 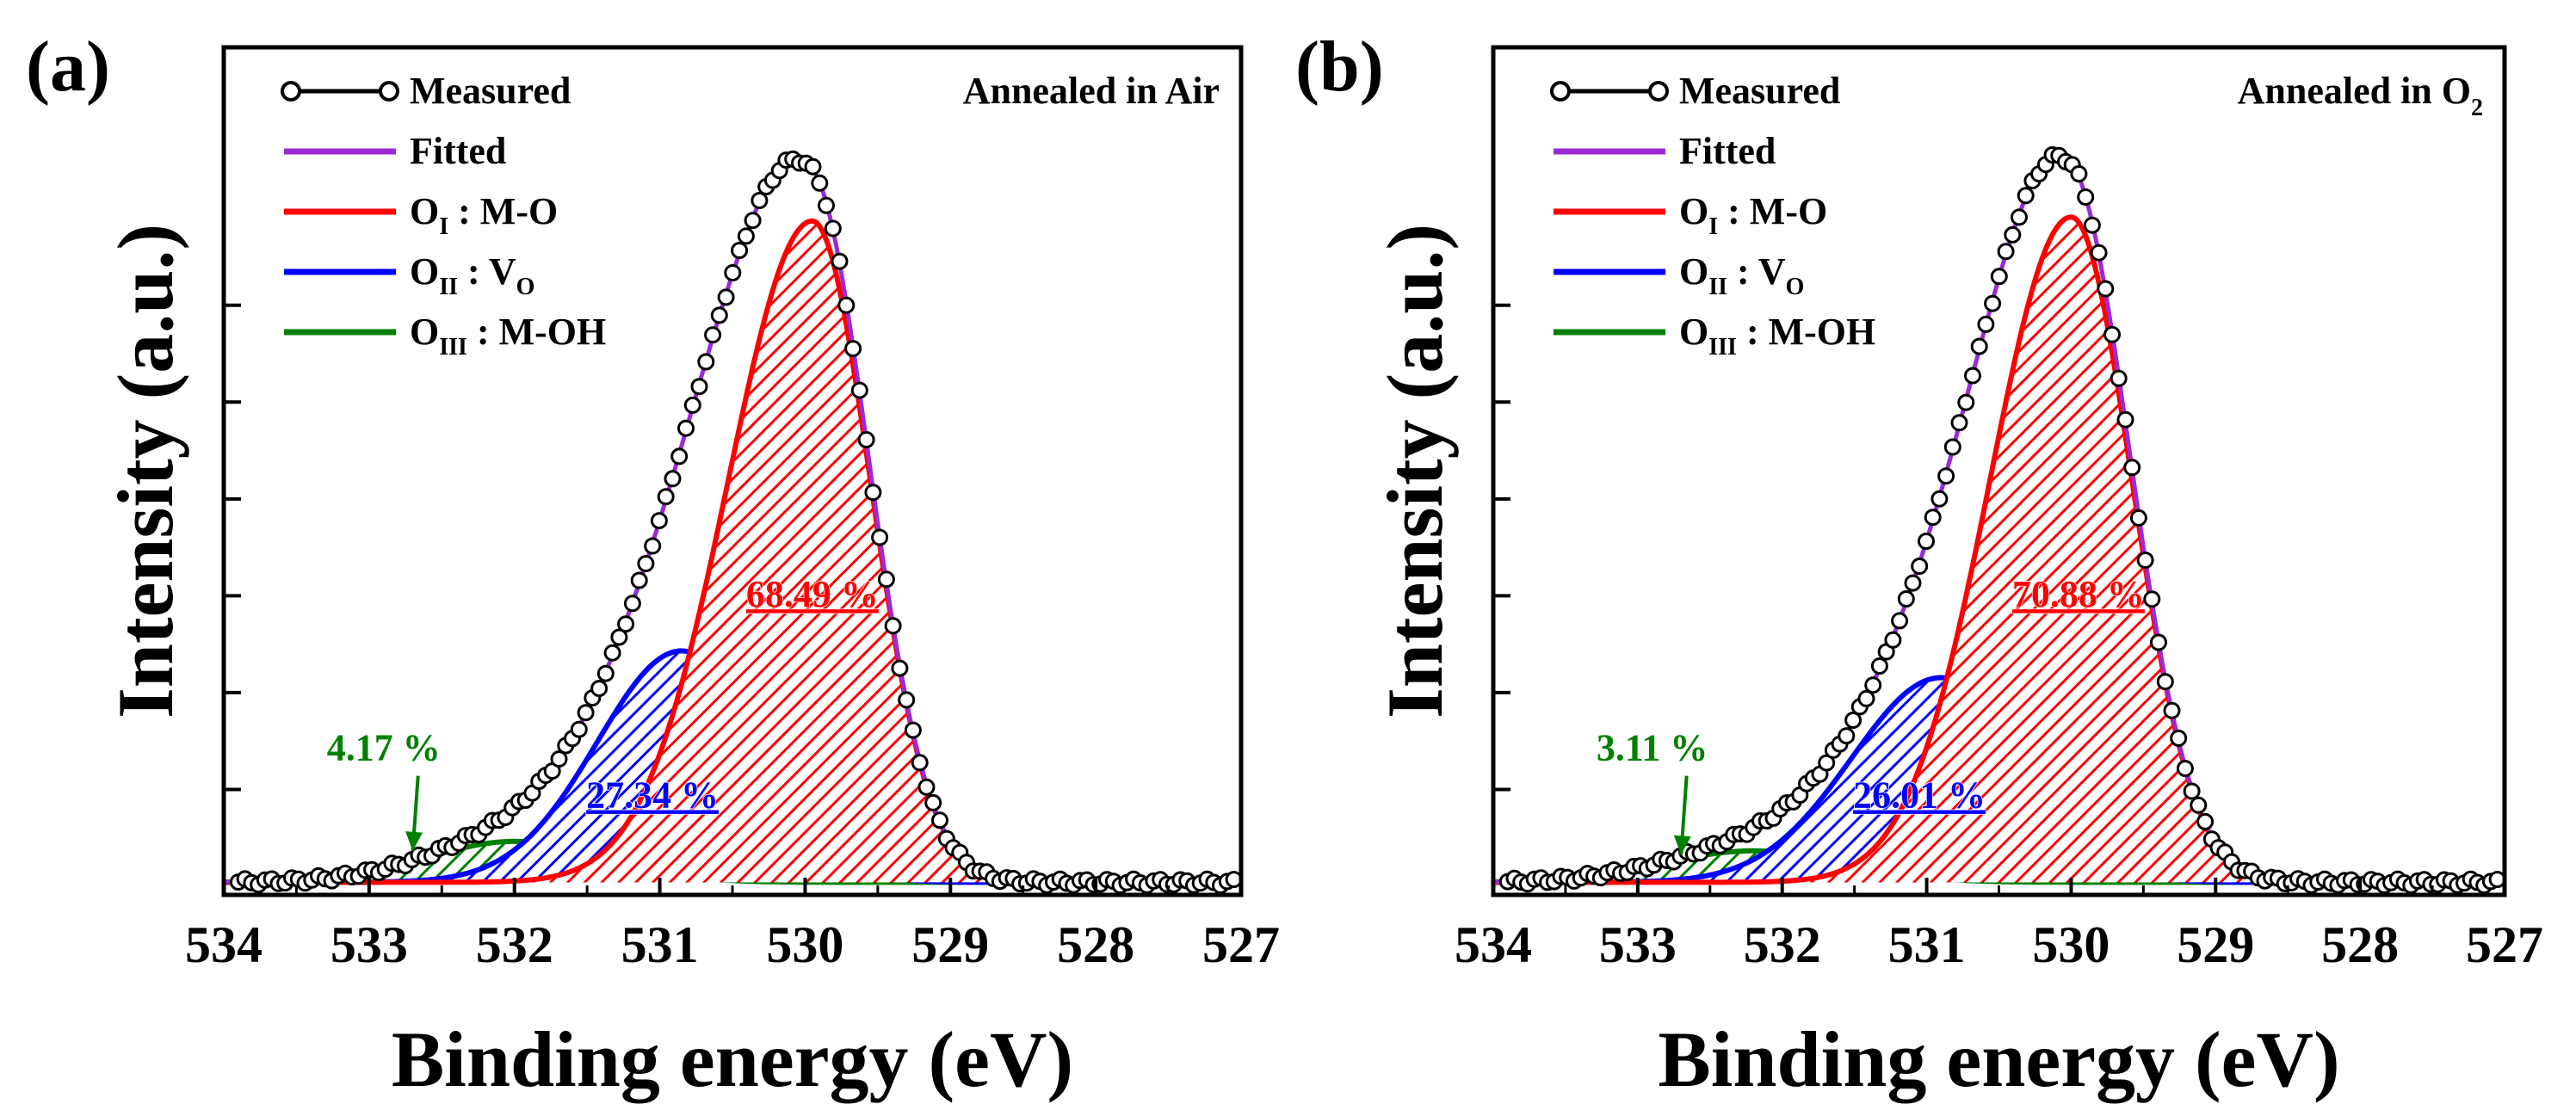 I want to click on legend-label-sub: I, so click(x=1713, y=226).